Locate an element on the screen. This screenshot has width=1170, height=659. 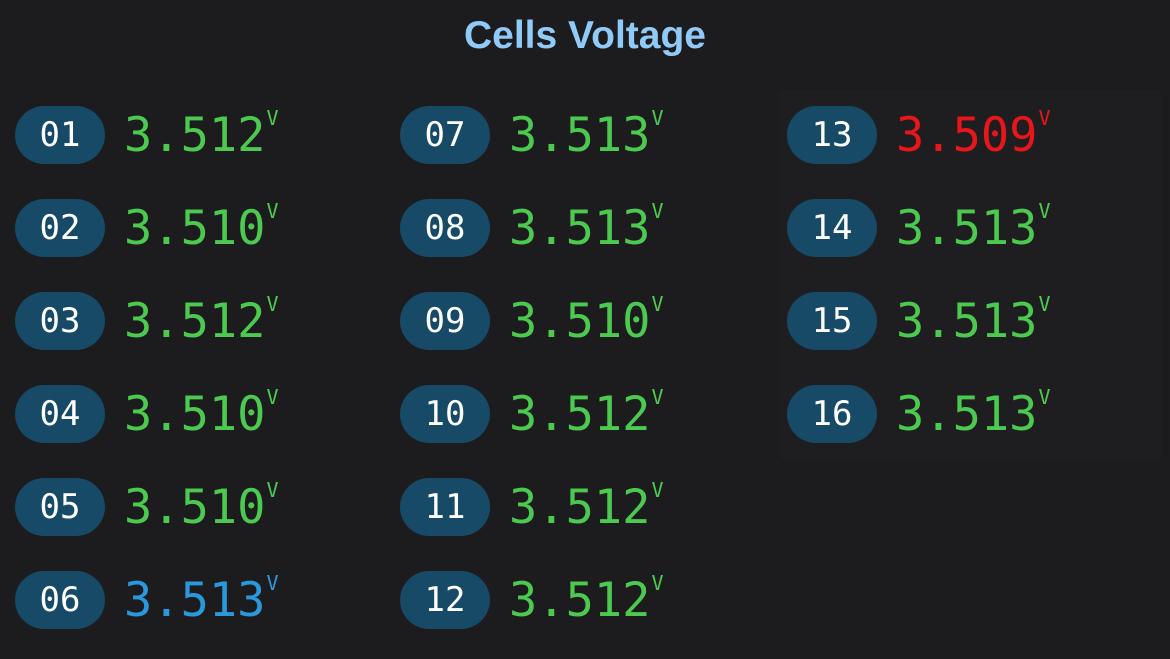
cell-badge: 11 is located at coordinates (445, 507).